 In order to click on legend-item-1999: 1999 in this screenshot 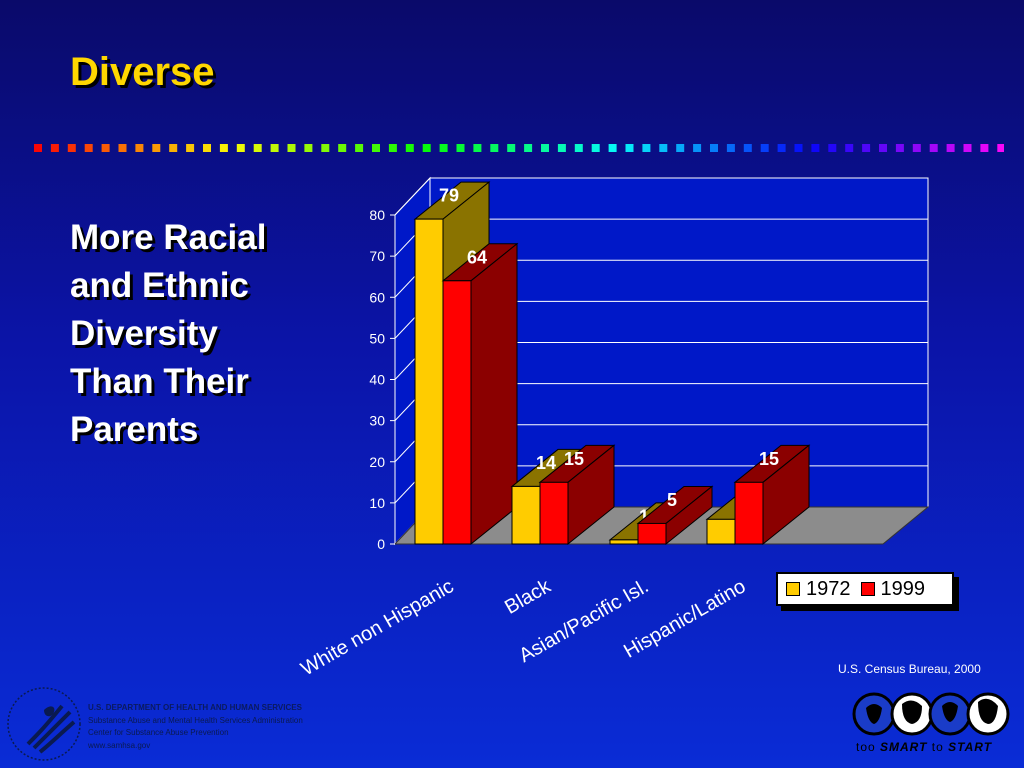, I will do `click(893, 589)`.